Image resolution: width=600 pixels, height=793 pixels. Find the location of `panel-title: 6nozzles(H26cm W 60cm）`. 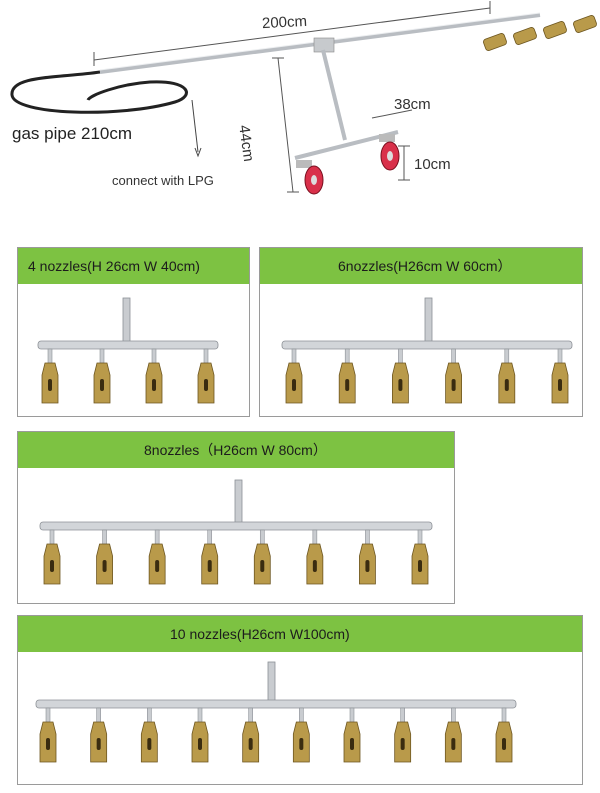

panel-title: 6nozzles(H26cm W 60cm） is located at coordinates (421, 266).